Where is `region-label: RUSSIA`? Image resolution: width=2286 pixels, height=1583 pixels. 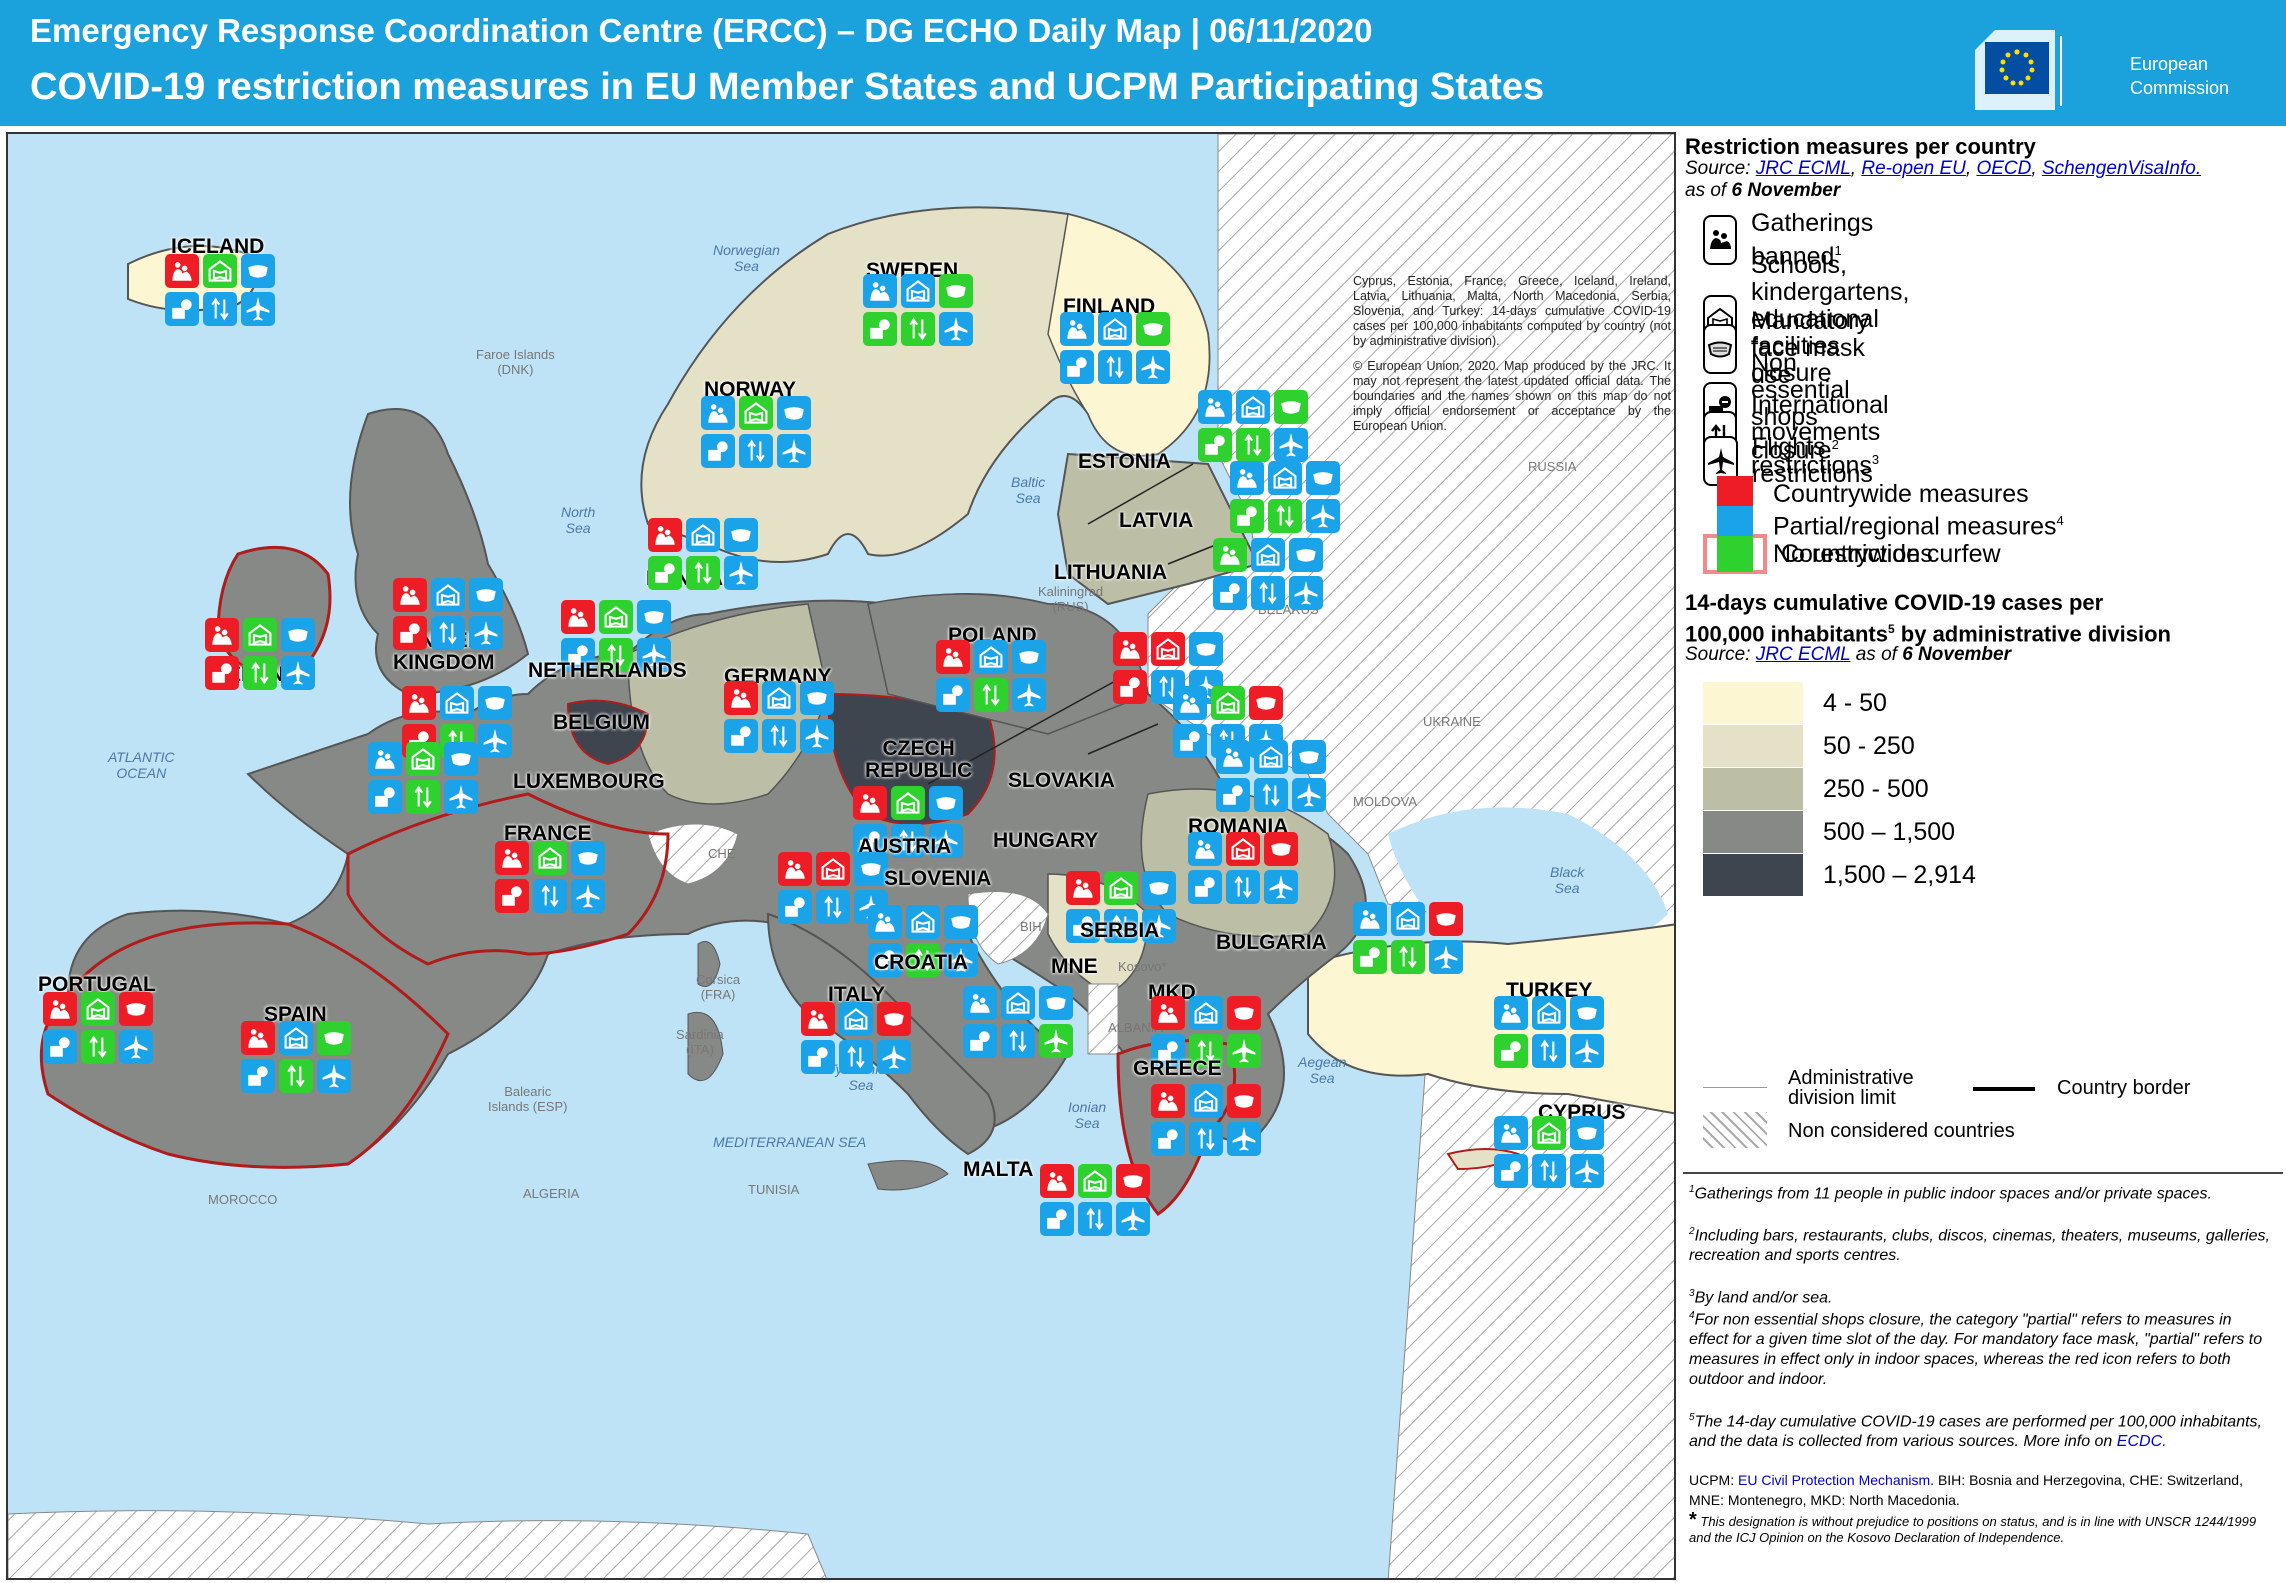 region-label: RUSSIA is located at coordinates (1552, 466).